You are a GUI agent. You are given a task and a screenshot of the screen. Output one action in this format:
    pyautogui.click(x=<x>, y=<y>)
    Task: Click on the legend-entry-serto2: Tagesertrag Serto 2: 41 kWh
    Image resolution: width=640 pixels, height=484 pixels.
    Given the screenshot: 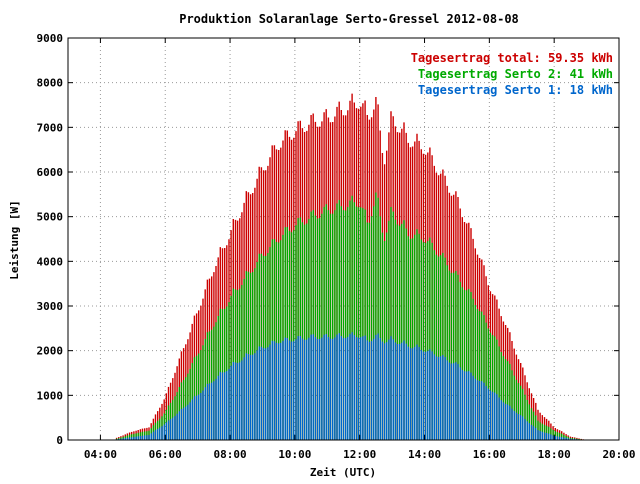 What is the action you would take?
    pyautogui.click(x=515, y=74)
    